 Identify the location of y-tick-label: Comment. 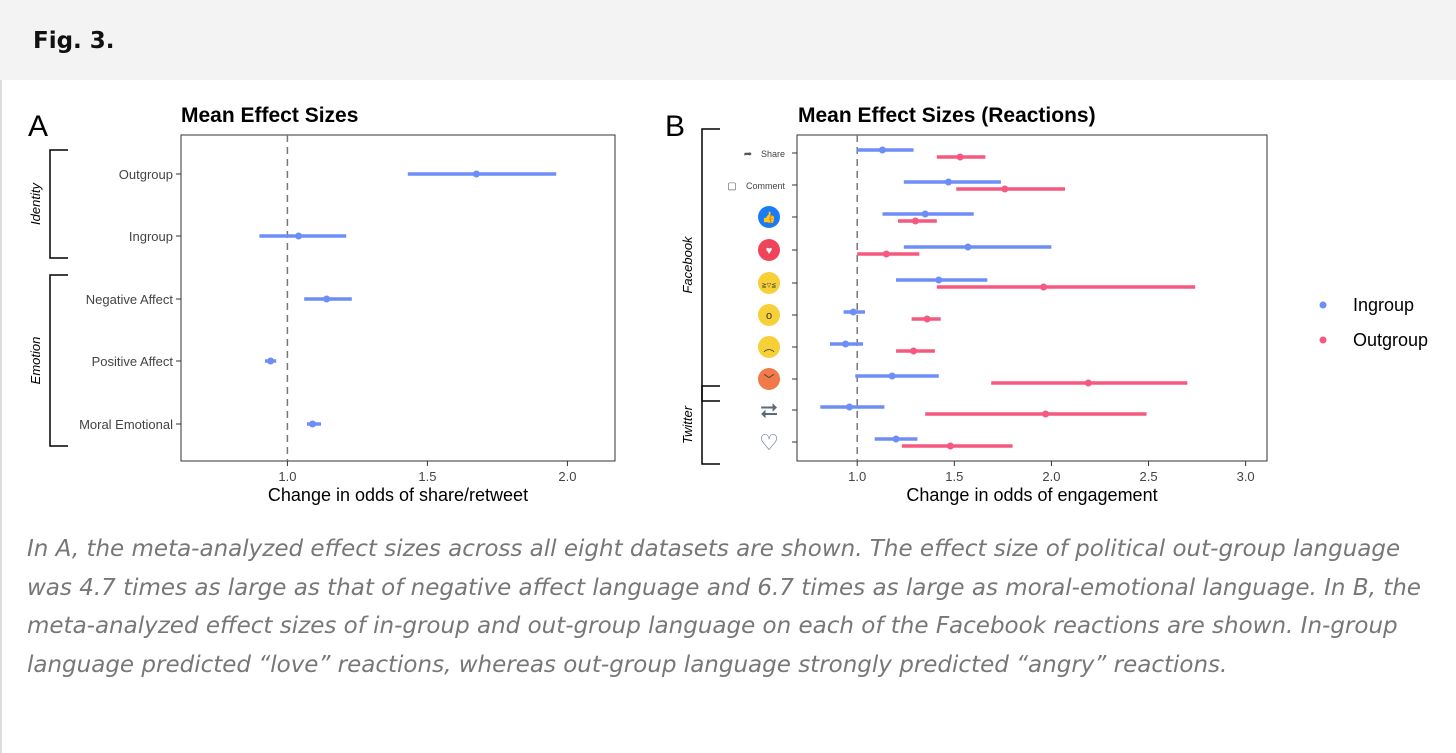
(766, 186).